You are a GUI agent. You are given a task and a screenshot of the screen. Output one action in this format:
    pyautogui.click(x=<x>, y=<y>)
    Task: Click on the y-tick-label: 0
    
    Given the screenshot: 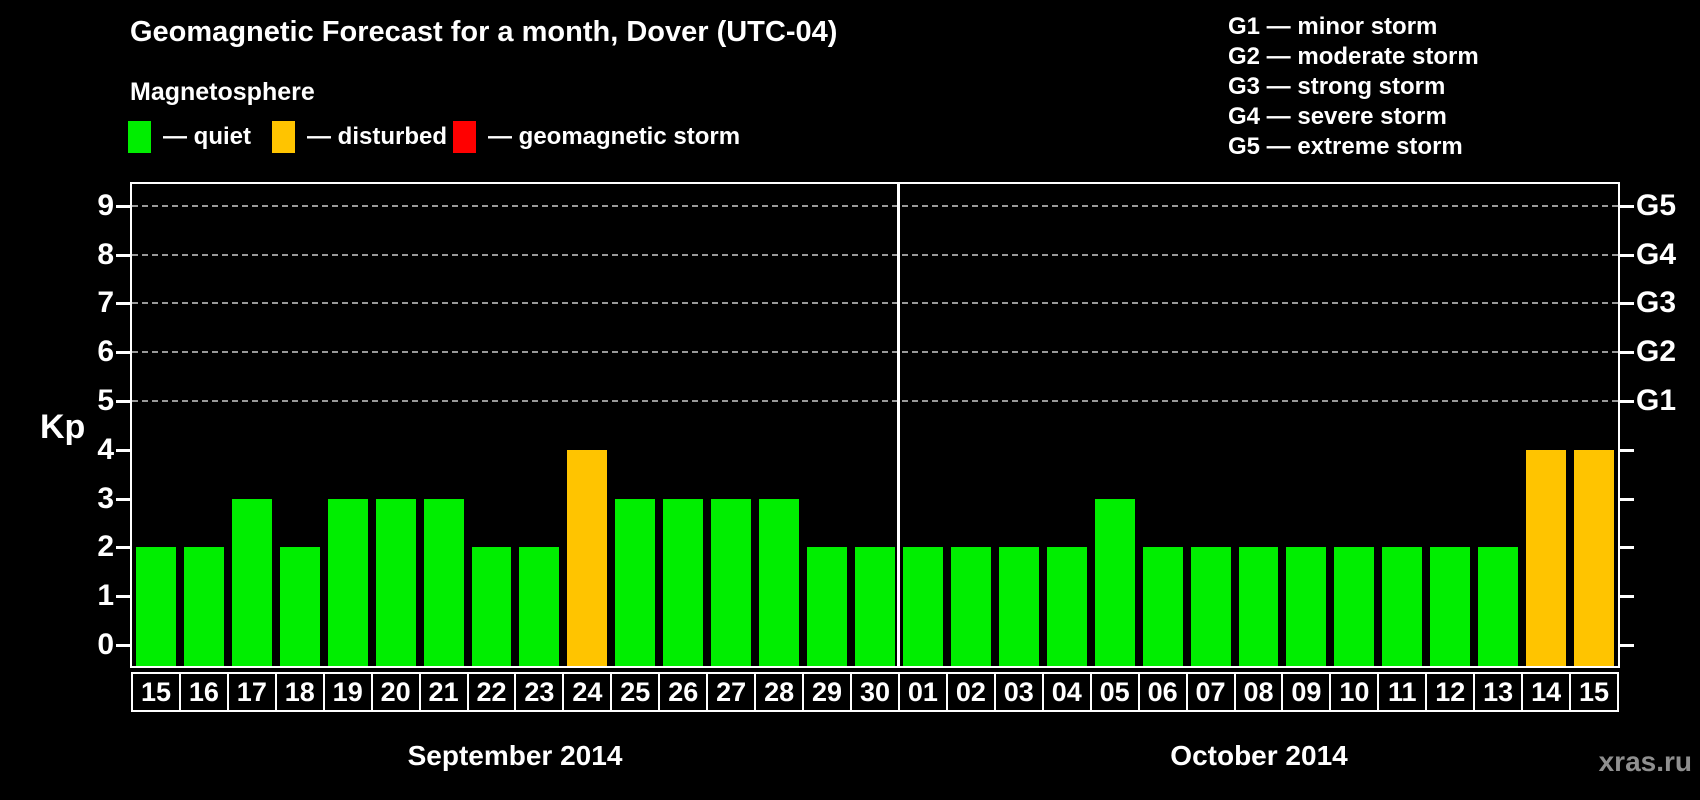 What is the action you would take?
    pyautogui.click(x=105, y=644)
    